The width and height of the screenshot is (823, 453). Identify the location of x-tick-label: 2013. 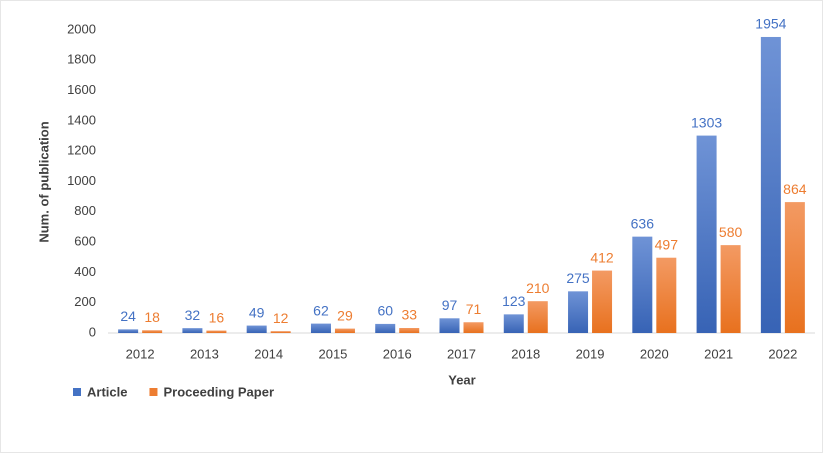
(204, 353).